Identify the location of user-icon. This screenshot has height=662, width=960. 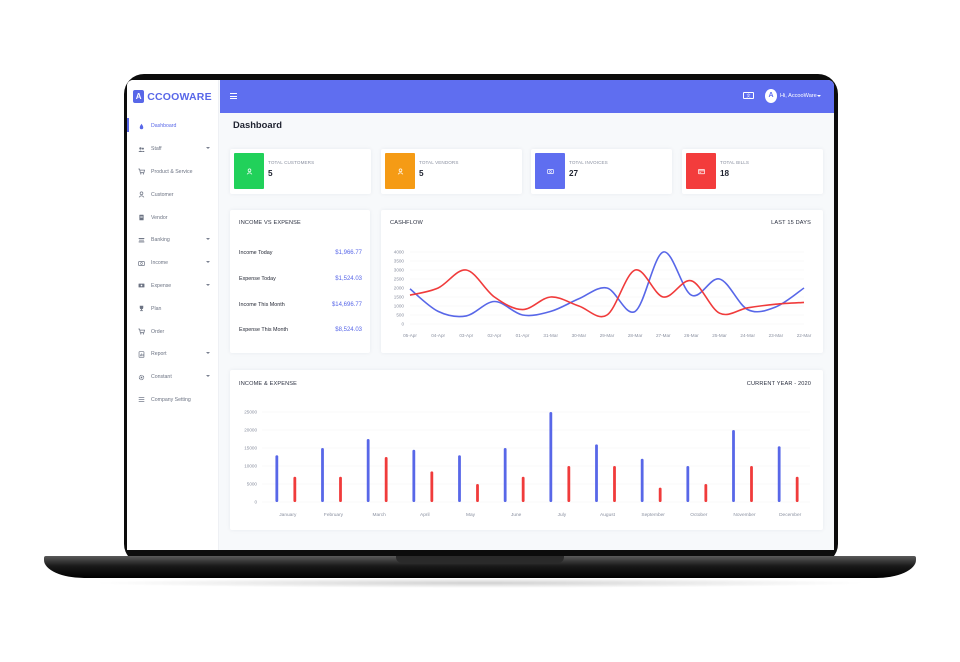
(141, 195).